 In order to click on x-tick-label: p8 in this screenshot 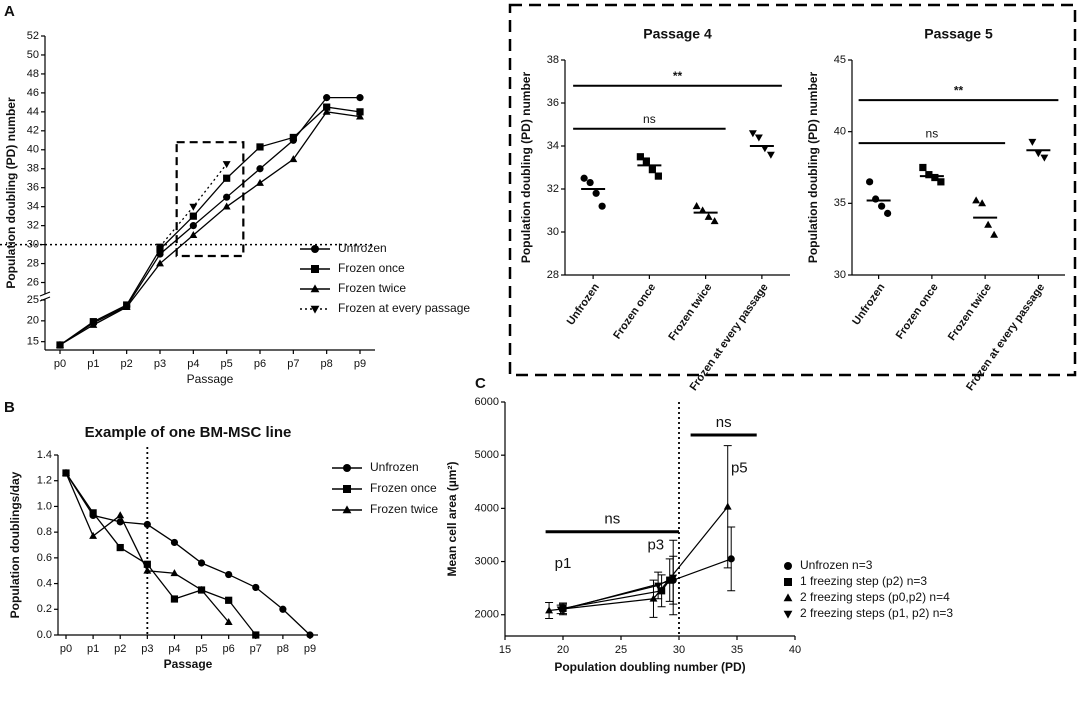, I will do `click(327, 364)`.